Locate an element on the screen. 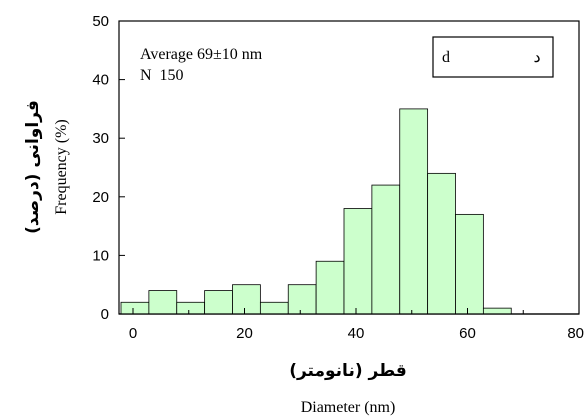 The height and width of the screenshot is (419, 585). panel-label-fa: د is located at coordinates (536, 57).